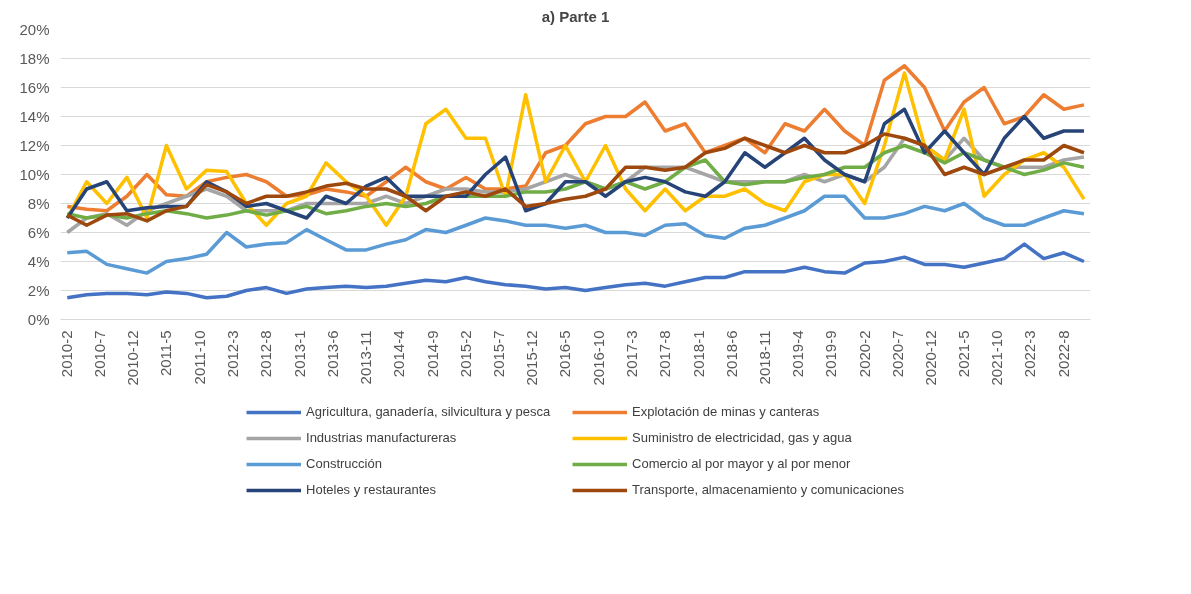 This screenshot has width=1191, height=594. What do you see at coordinates (742, 437) in the screenshot?
I see `legend-label: Suministro de electricidad, gas y agua` at bounding box center [742, 437].